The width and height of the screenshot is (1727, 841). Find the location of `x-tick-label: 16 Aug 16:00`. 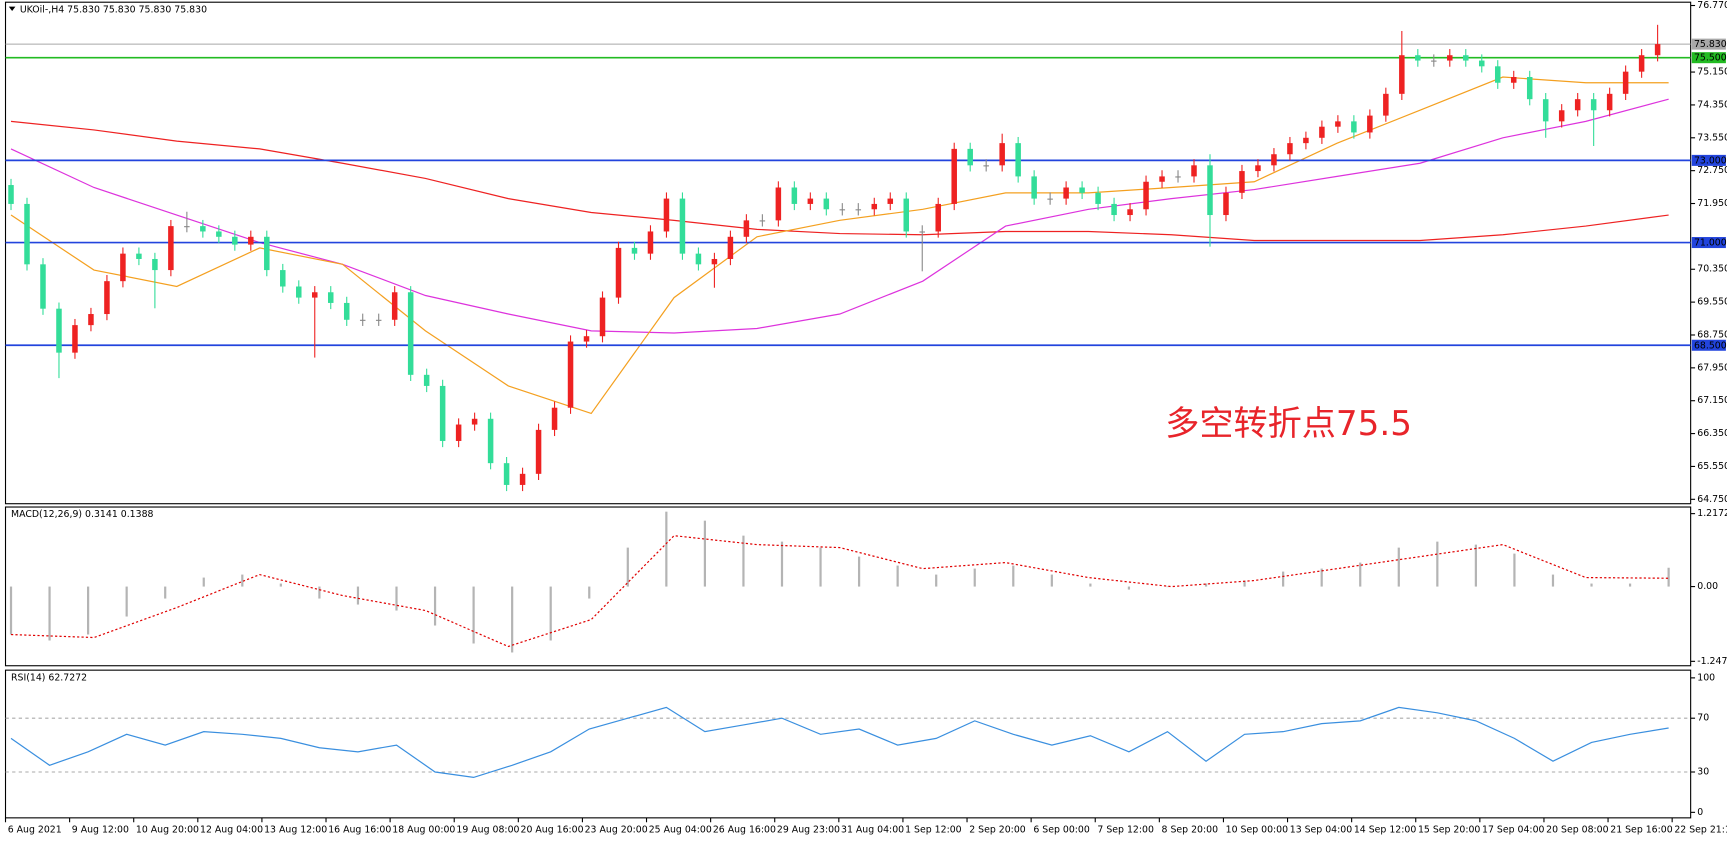

x-tick-label: 16 Aug 16:00 is located at coordinates (359, 829).